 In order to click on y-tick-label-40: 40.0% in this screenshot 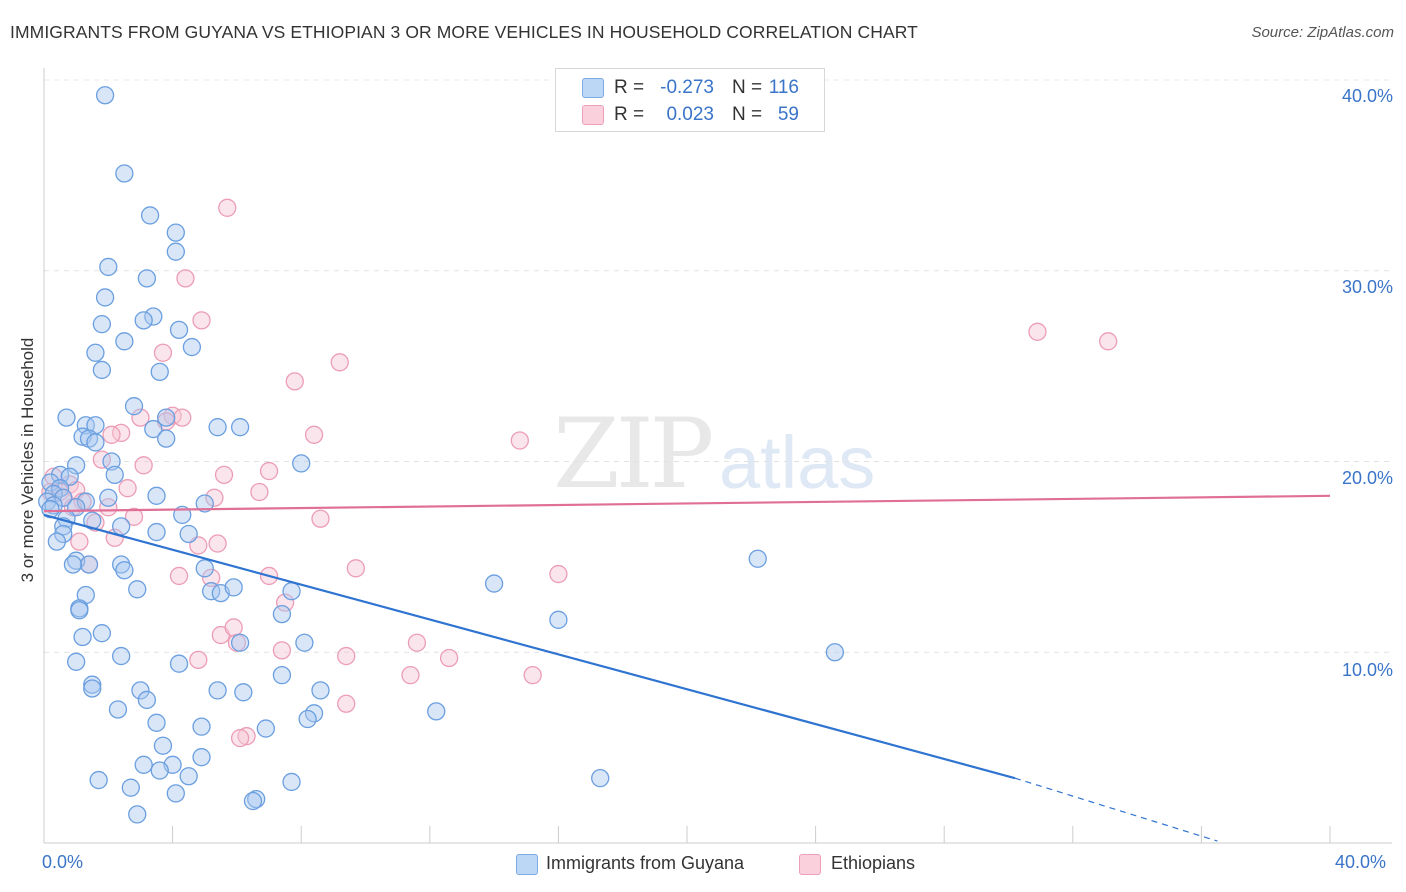, I will do `click(1367, 96)`.